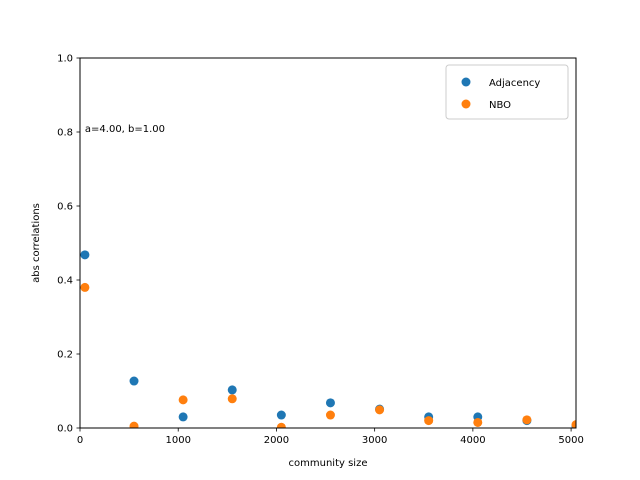  Describe the element at coordinates (500, 105) in the screenshot. I see `legend-label-nbo: NBO` at that location.